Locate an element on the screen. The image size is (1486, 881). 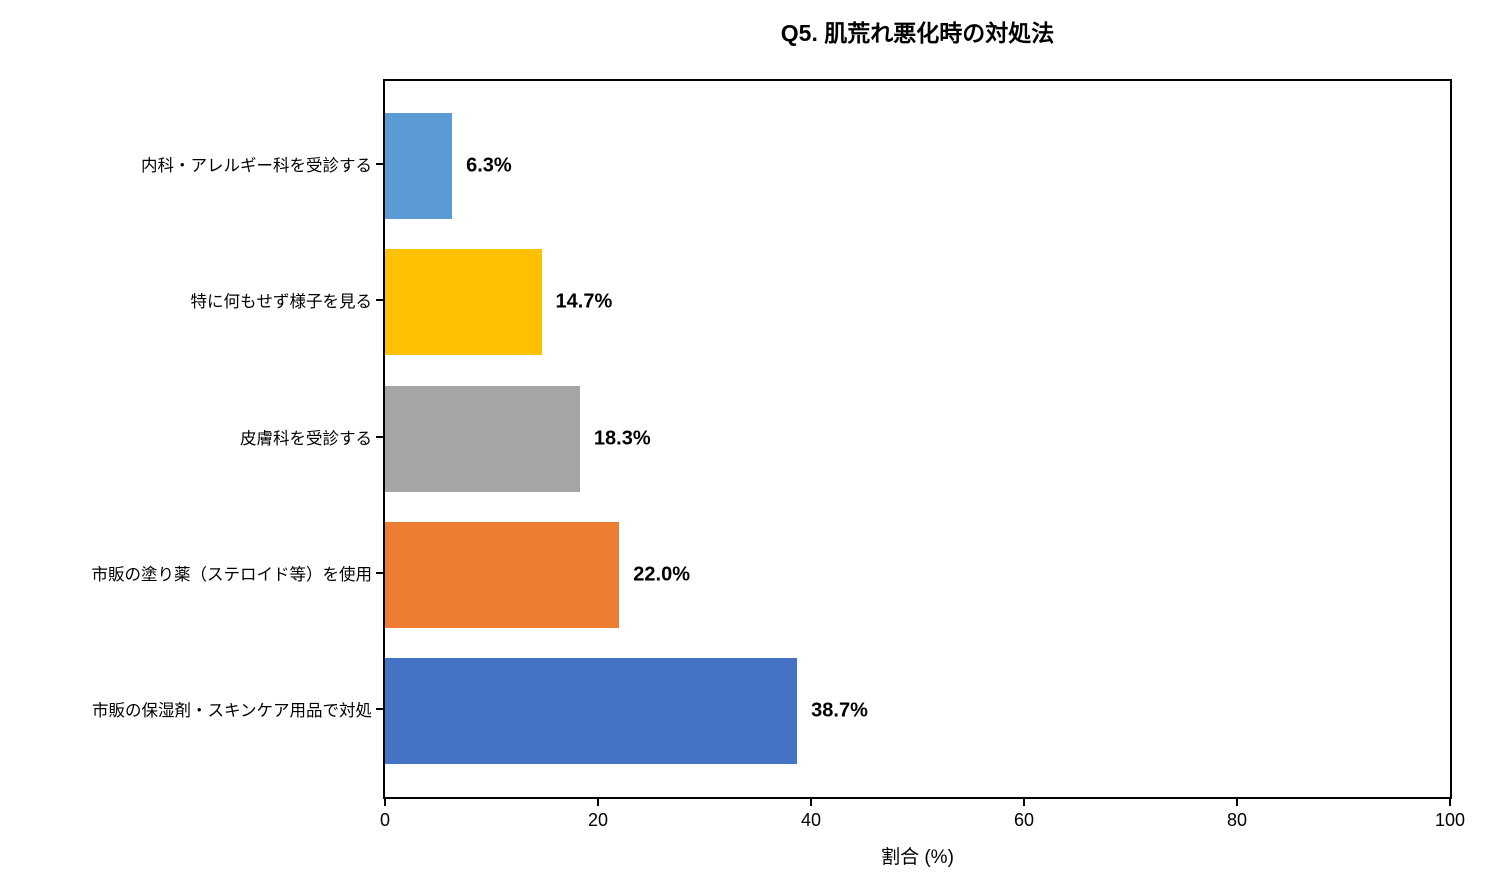
y-tick-label: 市販の塗り薬（ステロイド等）を使用 is located at coordinates (232, 574).